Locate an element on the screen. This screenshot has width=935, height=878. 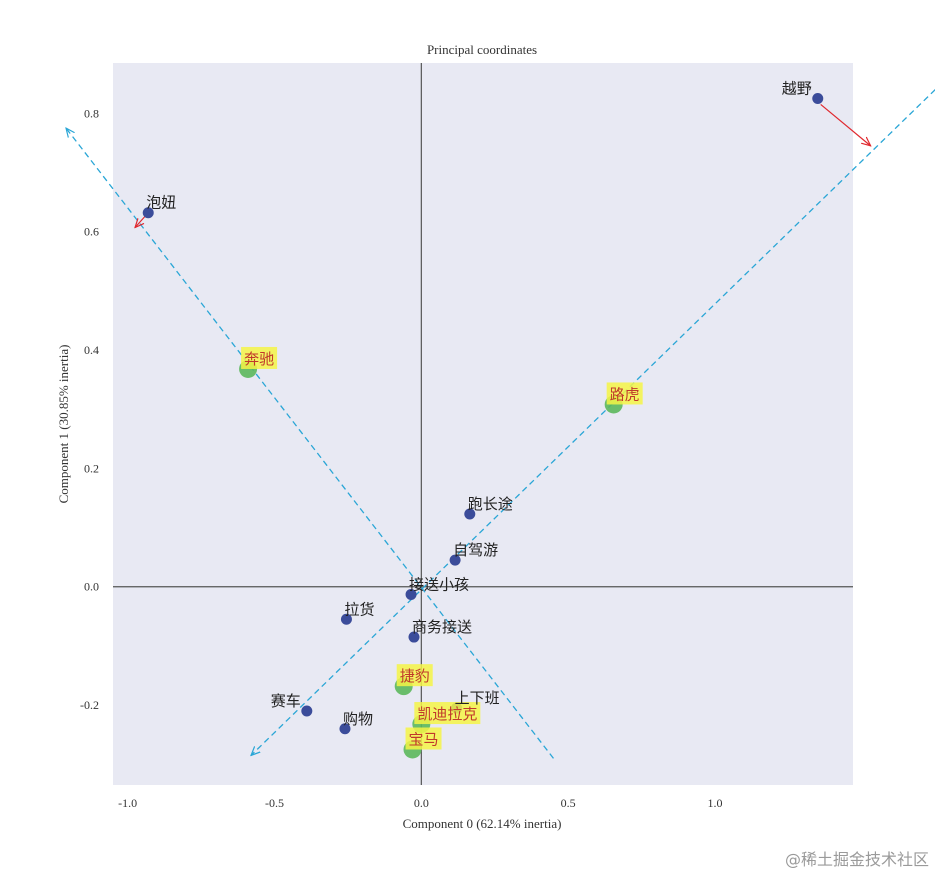
y-tick-label: 0.6 is located at coordinates (91, 232).